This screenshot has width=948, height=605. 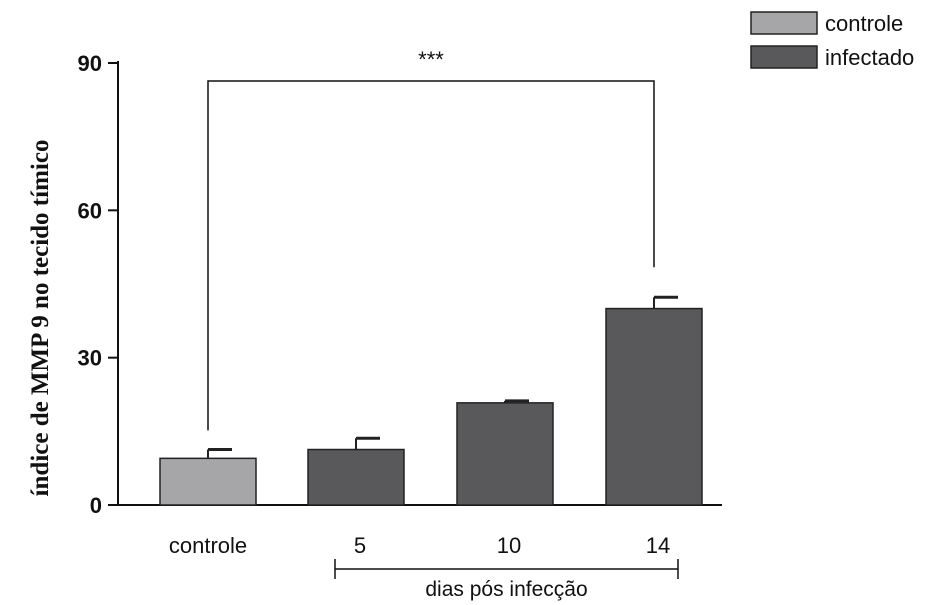 I want to click on legend: controle infectado, so click(x=832, y=40).